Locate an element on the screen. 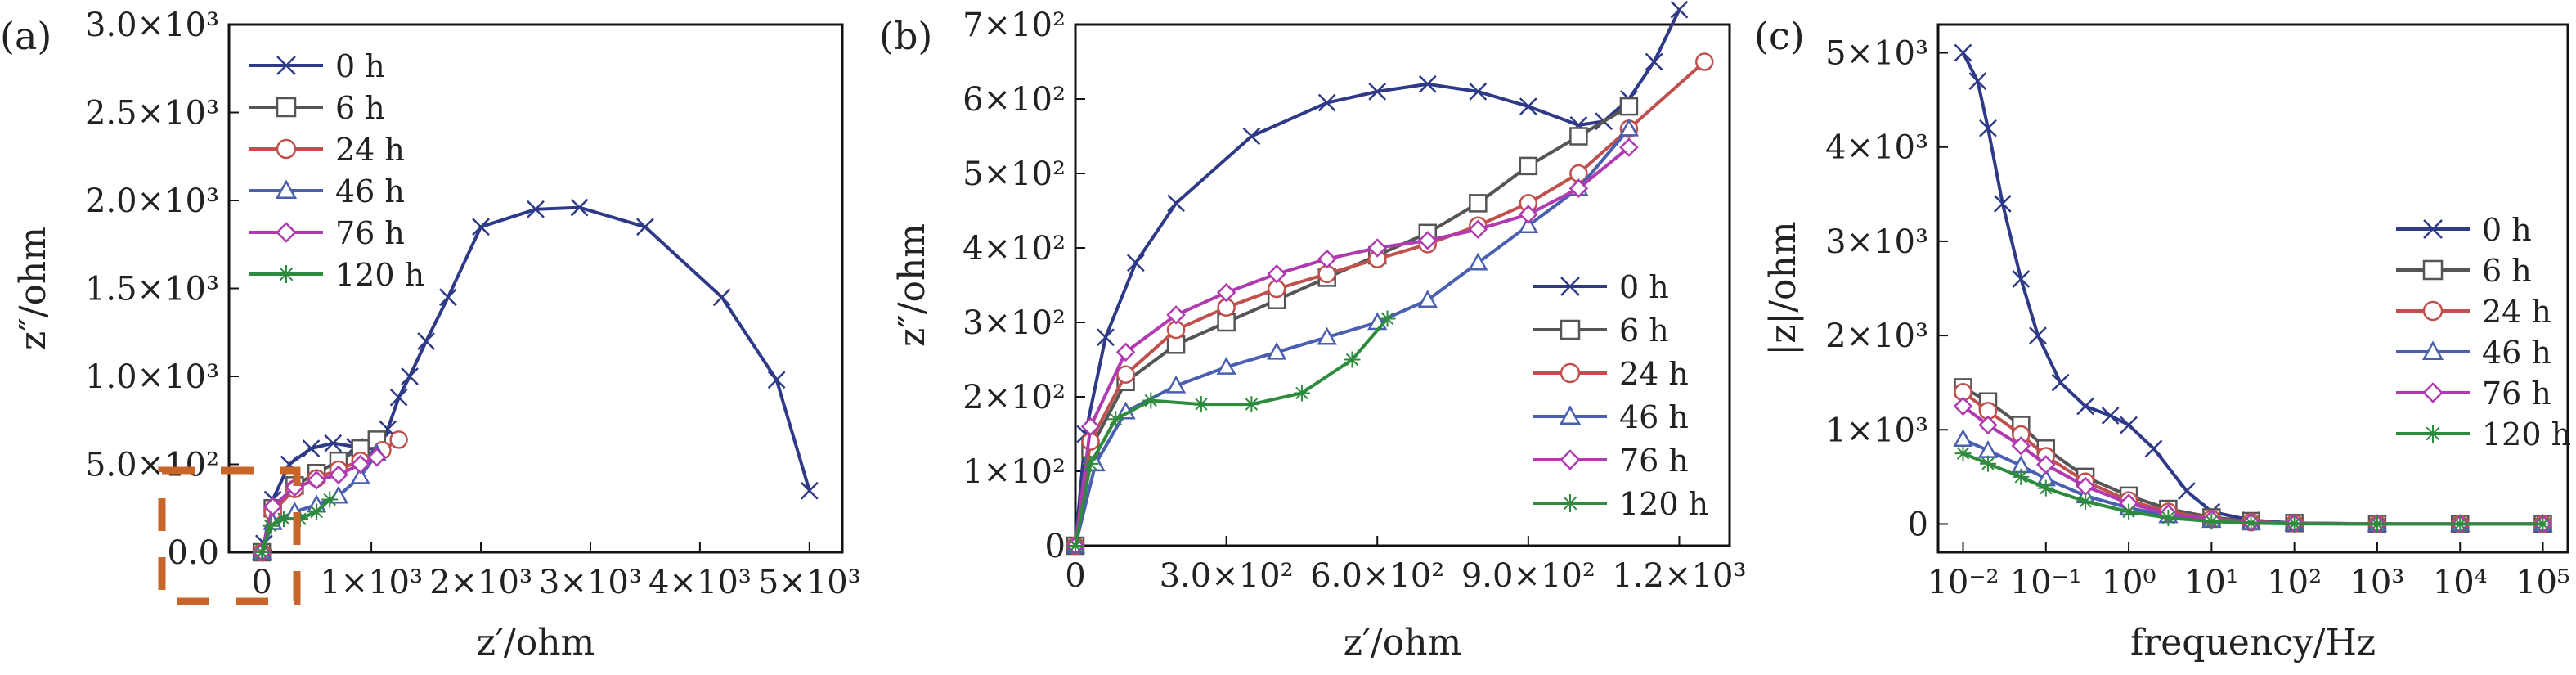 This screenshot has width=2576, height=675. series is located at coordinates (319, 505).